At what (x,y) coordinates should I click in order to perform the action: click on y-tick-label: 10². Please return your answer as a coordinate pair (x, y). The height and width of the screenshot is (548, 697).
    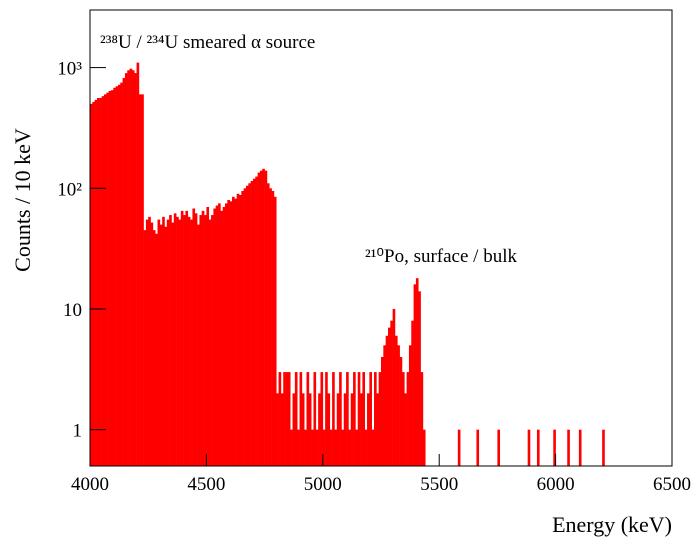
    Looking at the image, I should click on (69, 189).